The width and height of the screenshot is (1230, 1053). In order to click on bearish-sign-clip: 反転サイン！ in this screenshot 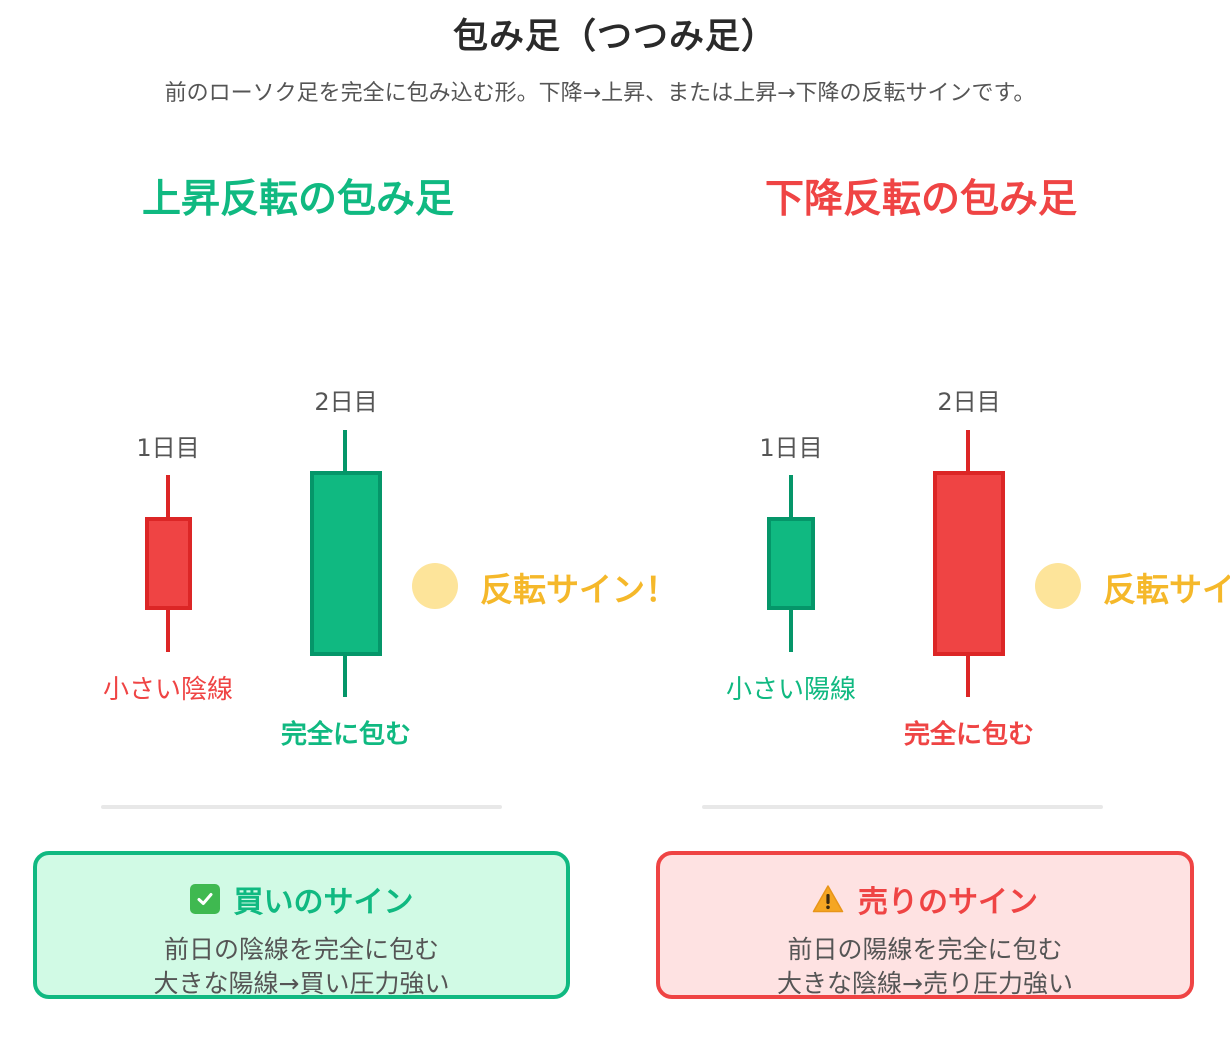, I will do `click(1166, 585)`.